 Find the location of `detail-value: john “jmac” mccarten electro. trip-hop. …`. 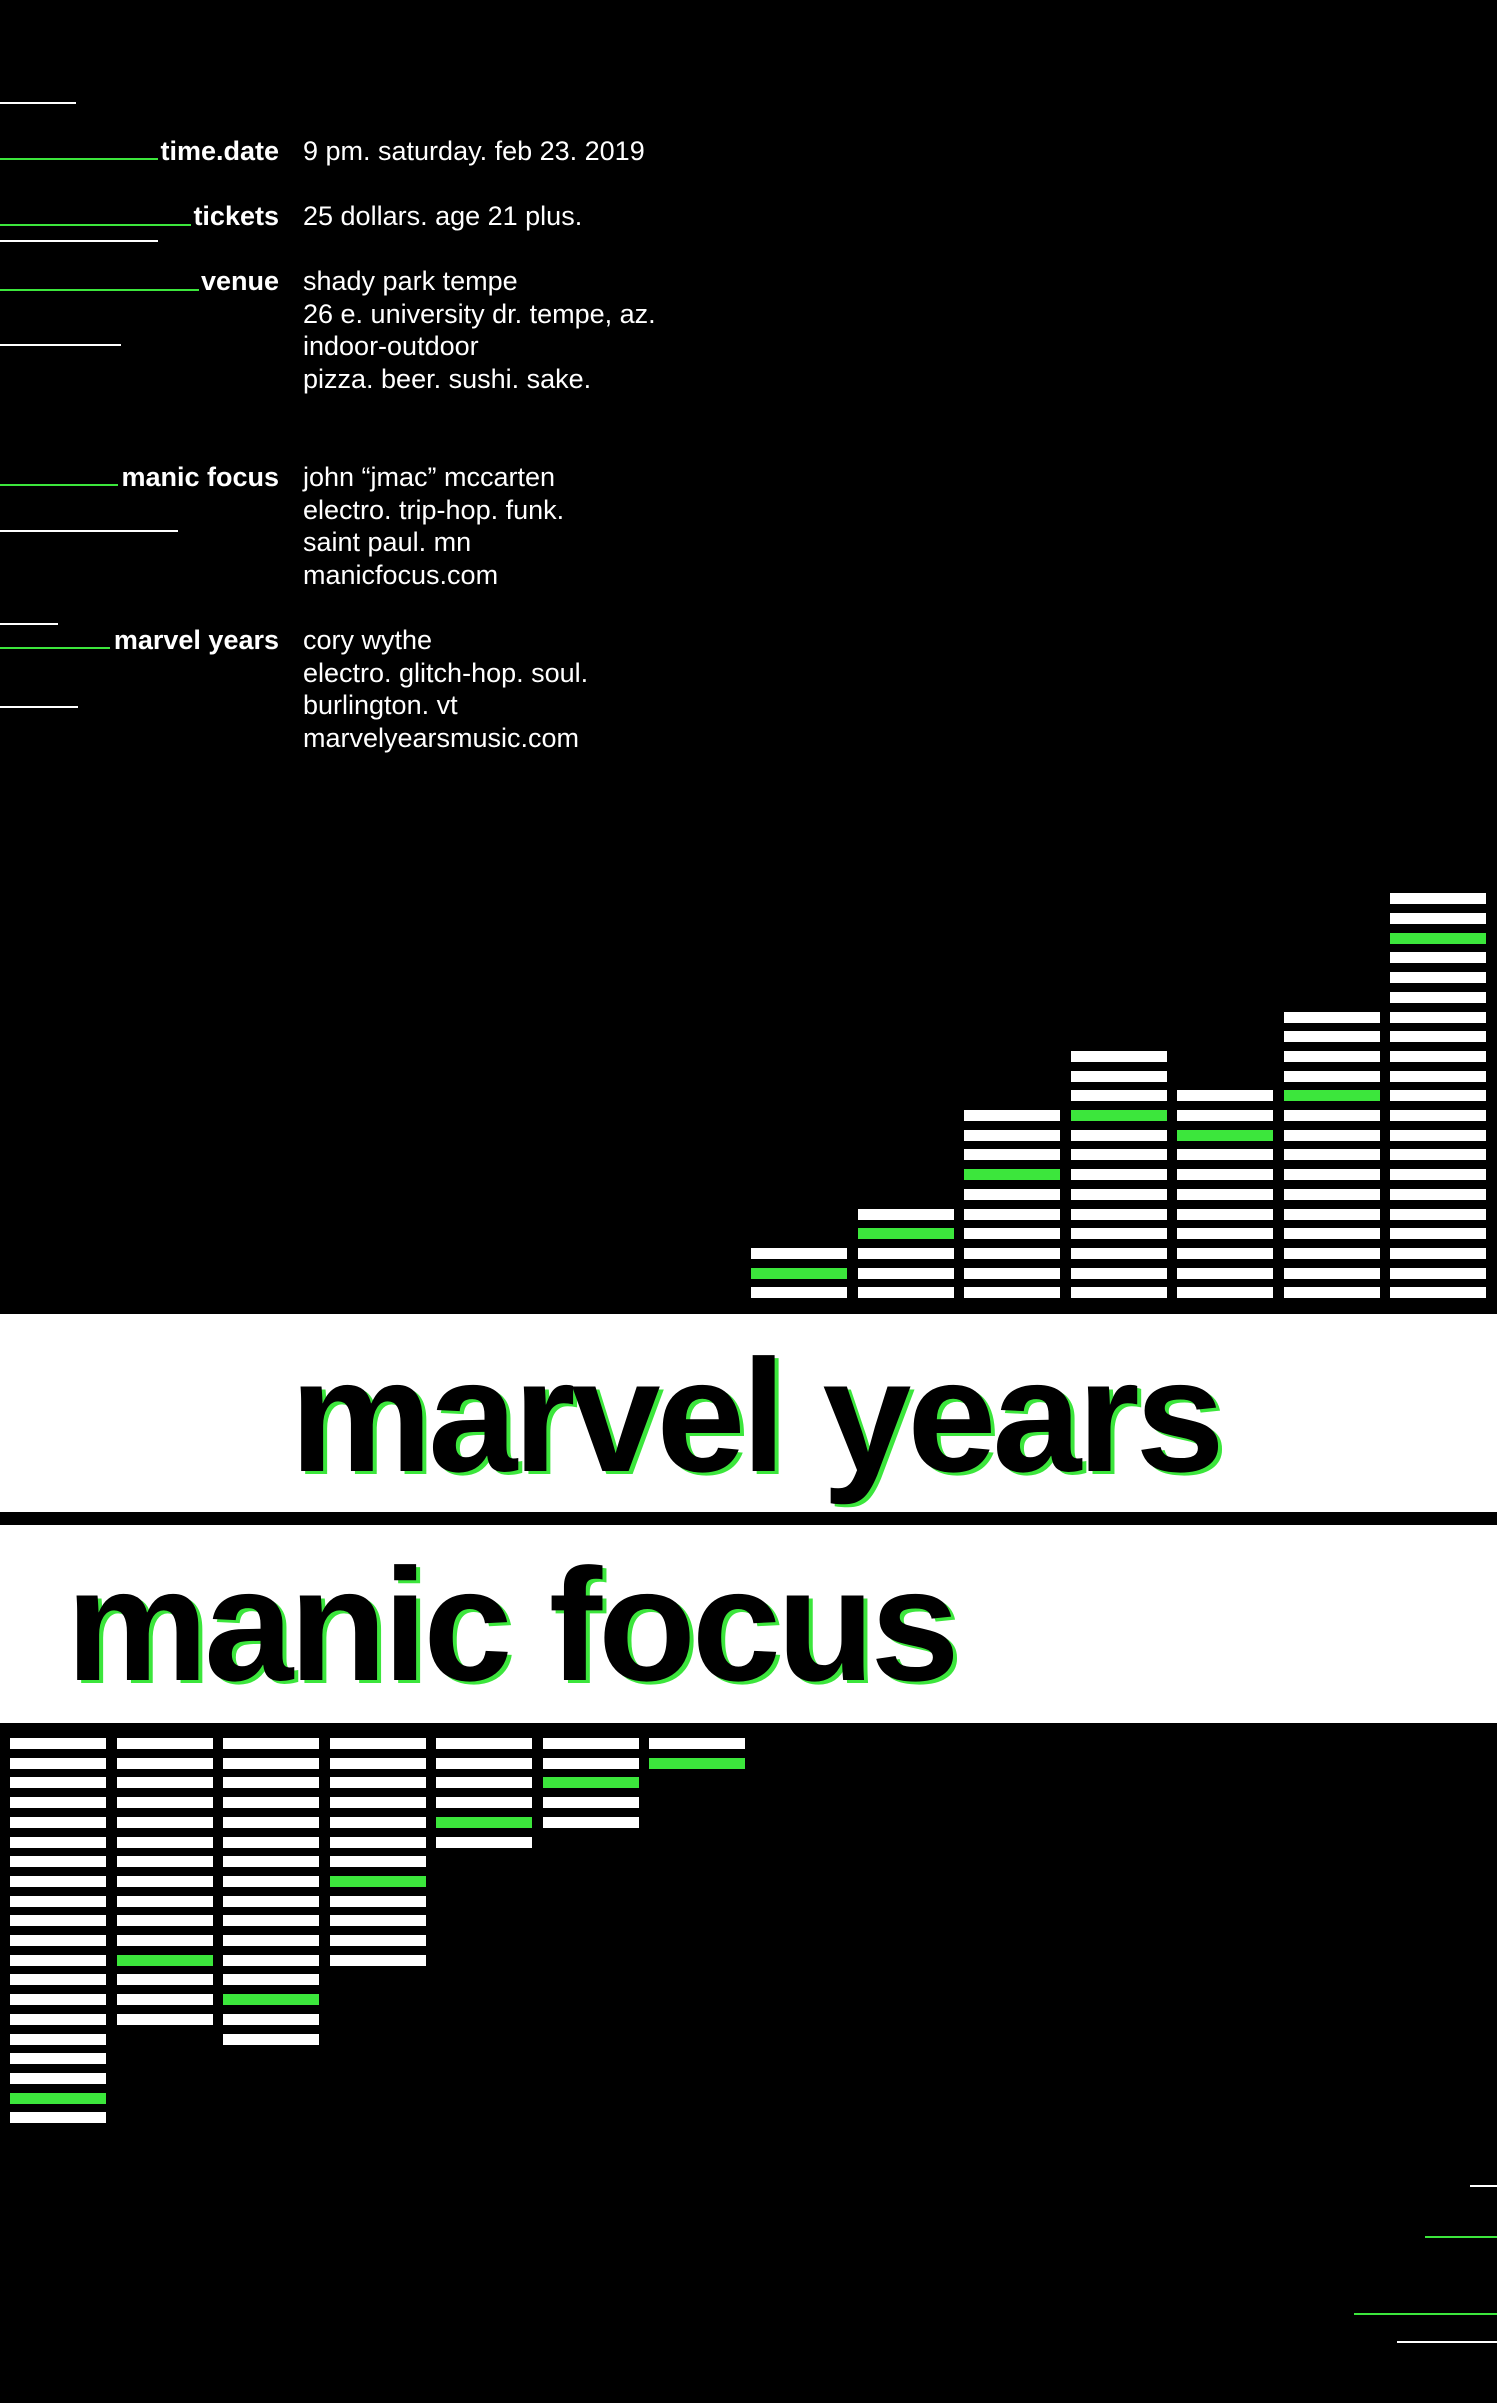

detail-value: john “jmac” mccarten electro. trip-hop. … is located at coordinates (433, 526).